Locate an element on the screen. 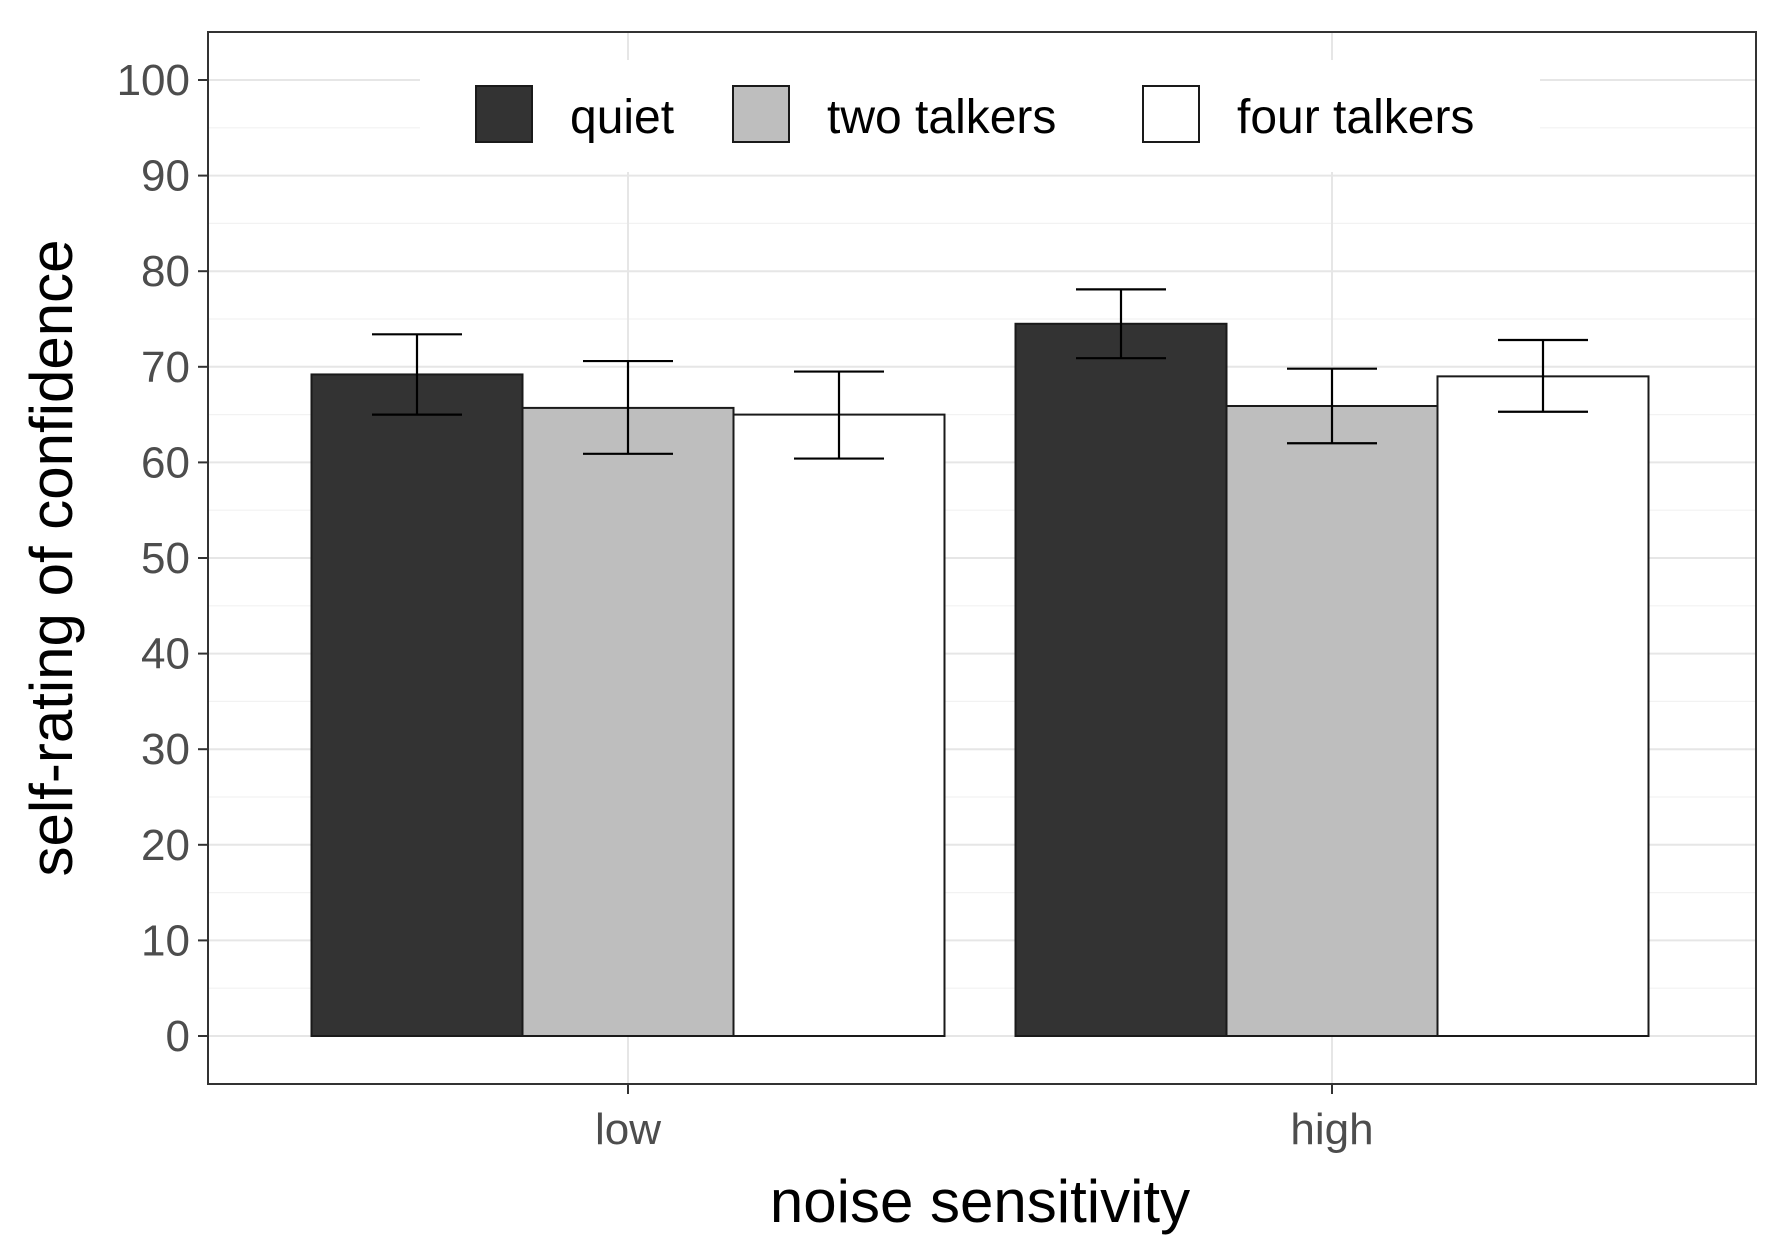  y-tick-label: 30 is located at coordinates (165, 749).